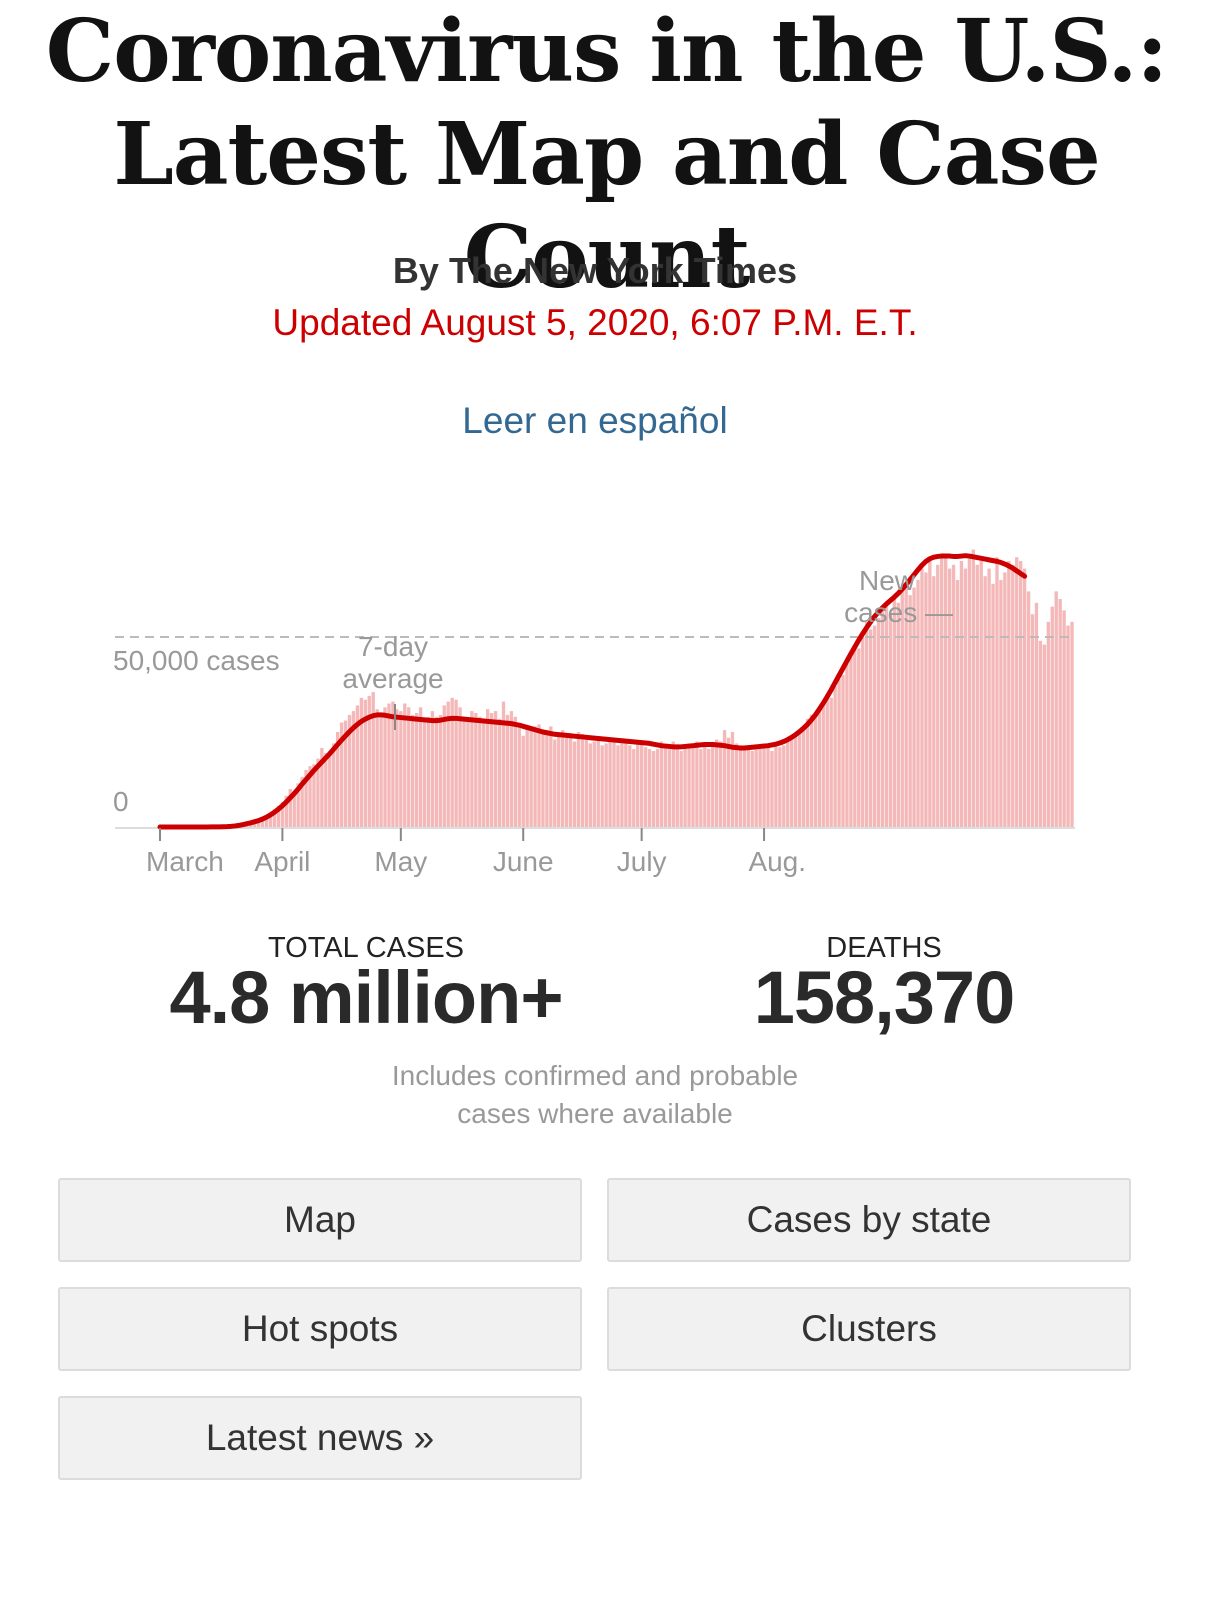 Image resolution: width=1213 pixels, height=1600 pixels. I want to click on total-cases-label: TOTAL CASES, so click(366, 948).